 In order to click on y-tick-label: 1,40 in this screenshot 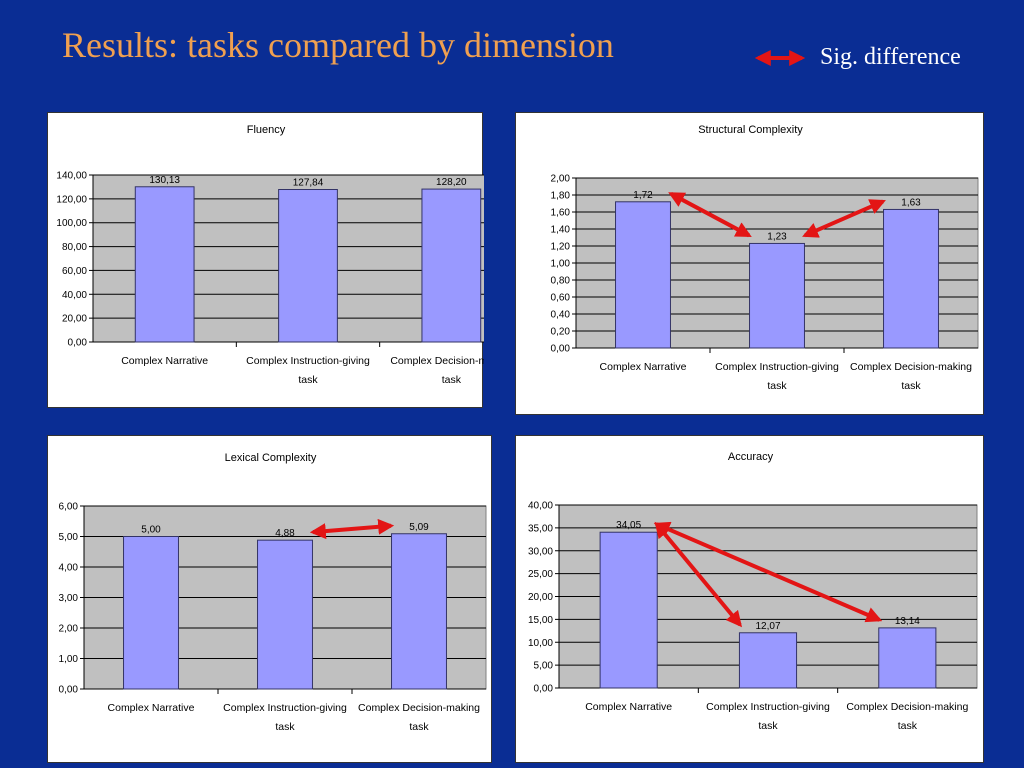, I will do `click(561, 230)`.